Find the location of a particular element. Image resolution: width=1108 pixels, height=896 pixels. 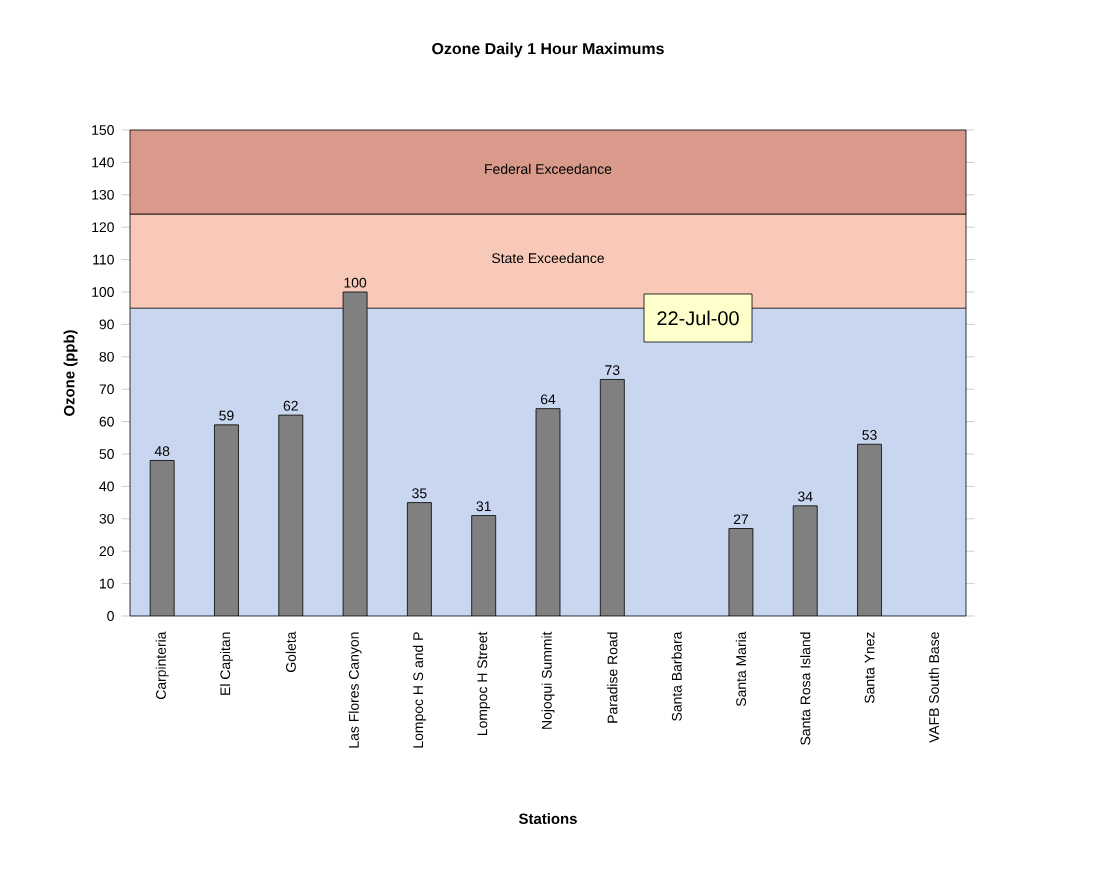

annotation: 22-Jul-00 is located at coordinates (698, 318).